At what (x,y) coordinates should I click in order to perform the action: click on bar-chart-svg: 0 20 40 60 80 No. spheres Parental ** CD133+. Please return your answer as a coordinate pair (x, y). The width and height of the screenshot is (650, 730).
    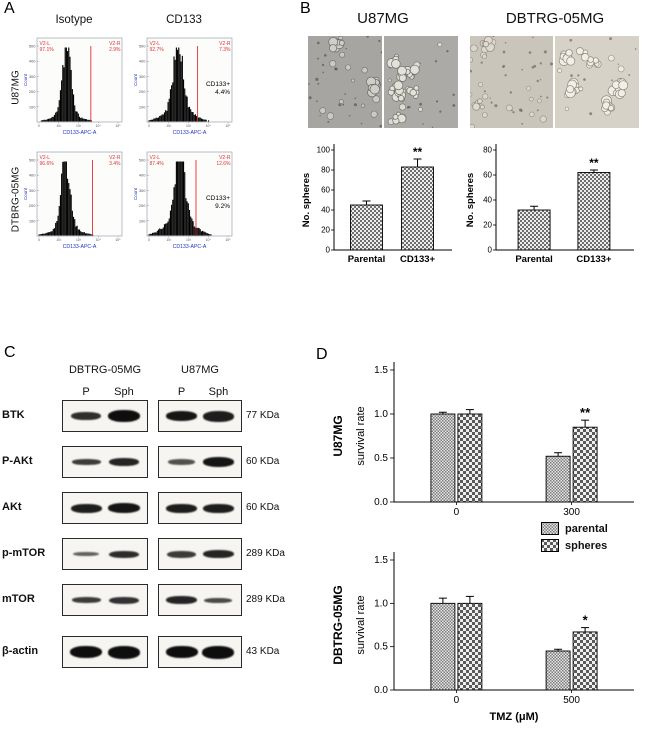
    Looking at the image, I should click on (549, 204).